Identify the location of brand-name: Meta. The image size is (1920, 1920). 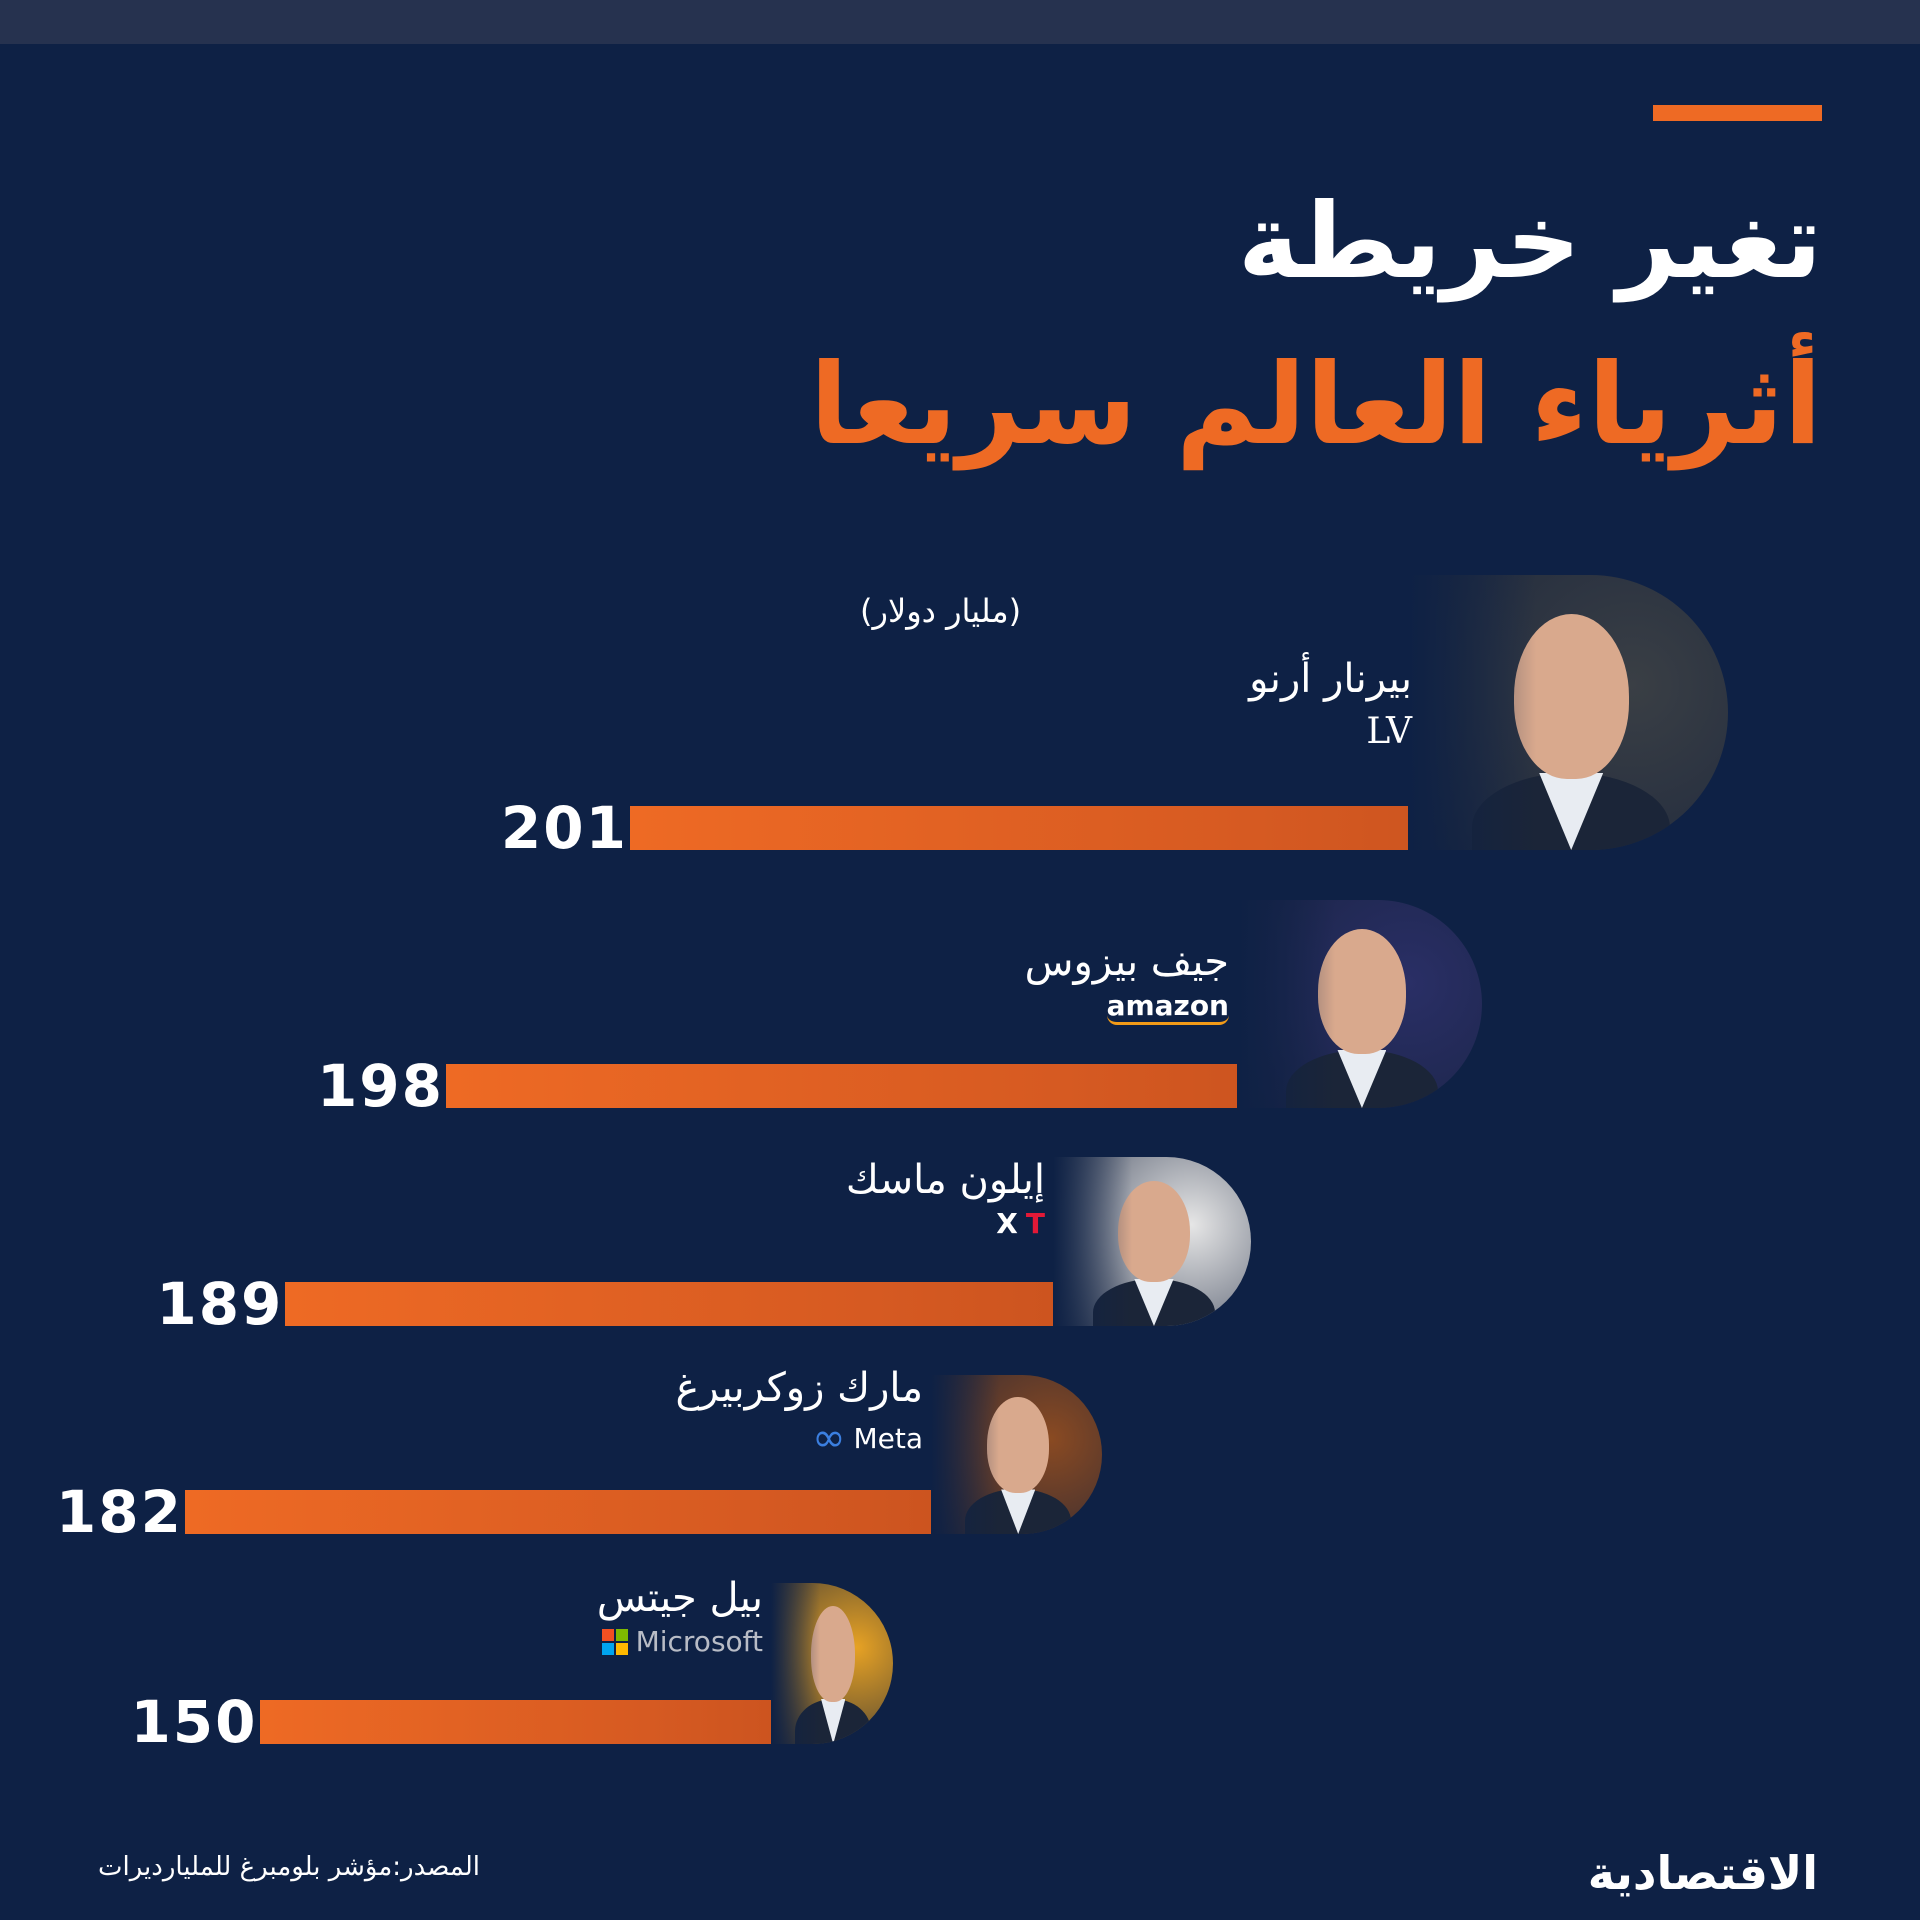
(888, 1438).